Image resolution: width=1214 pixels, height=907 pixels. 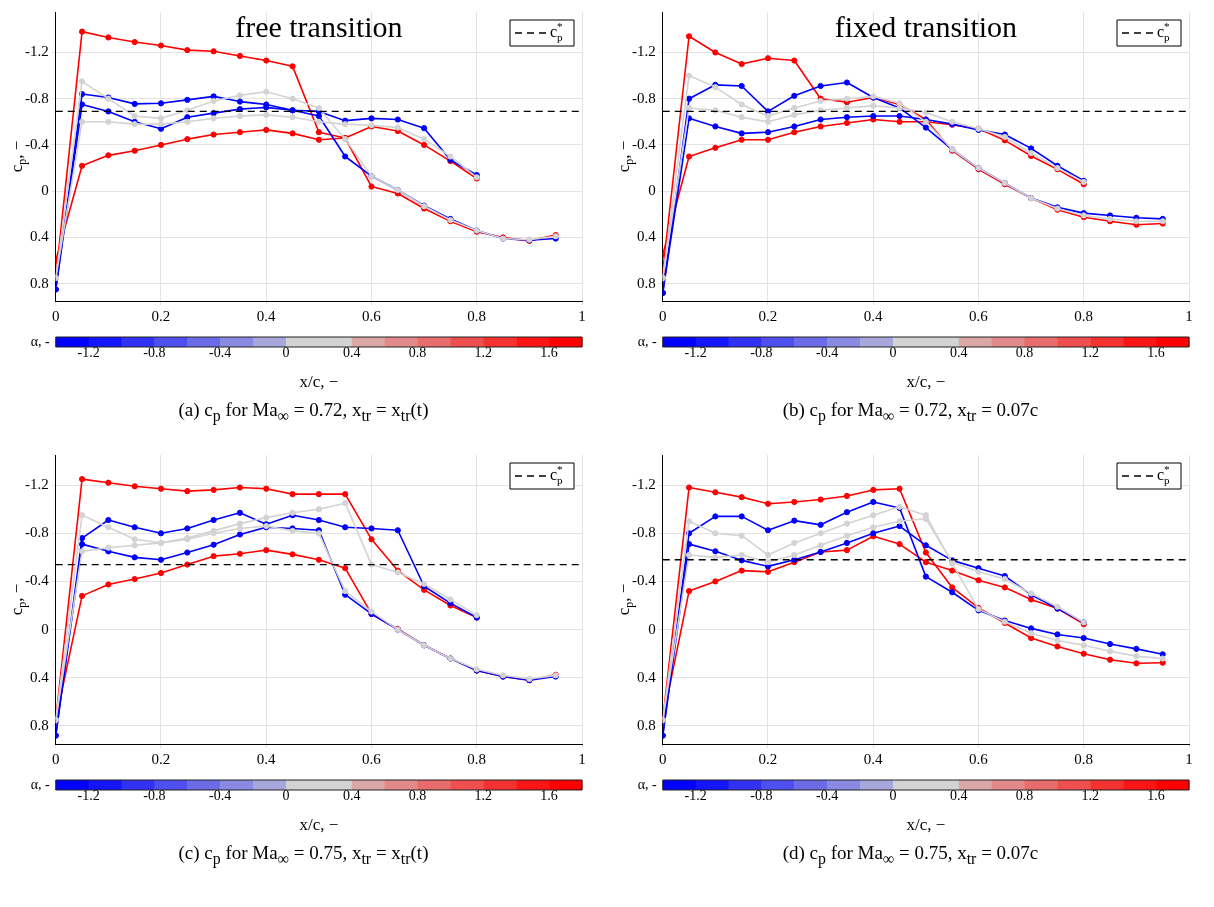 What do you see at coordinates (925, 26) in the screenshot?
I see `chart-title: fixed transition` at bounding box center [925, 26].